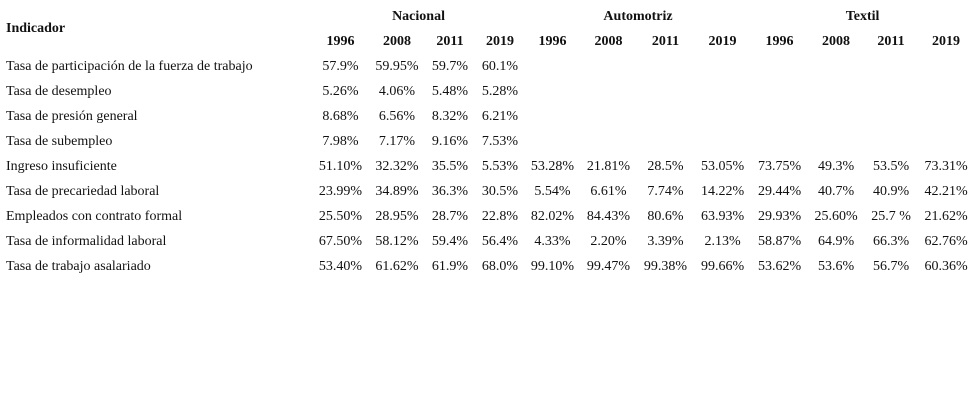 Image resolution: width=978 pixels, height=419 pixels. Describe the element at coordinates (450, 166) in the screenshot. I see `cell: 35.5%` at that location.